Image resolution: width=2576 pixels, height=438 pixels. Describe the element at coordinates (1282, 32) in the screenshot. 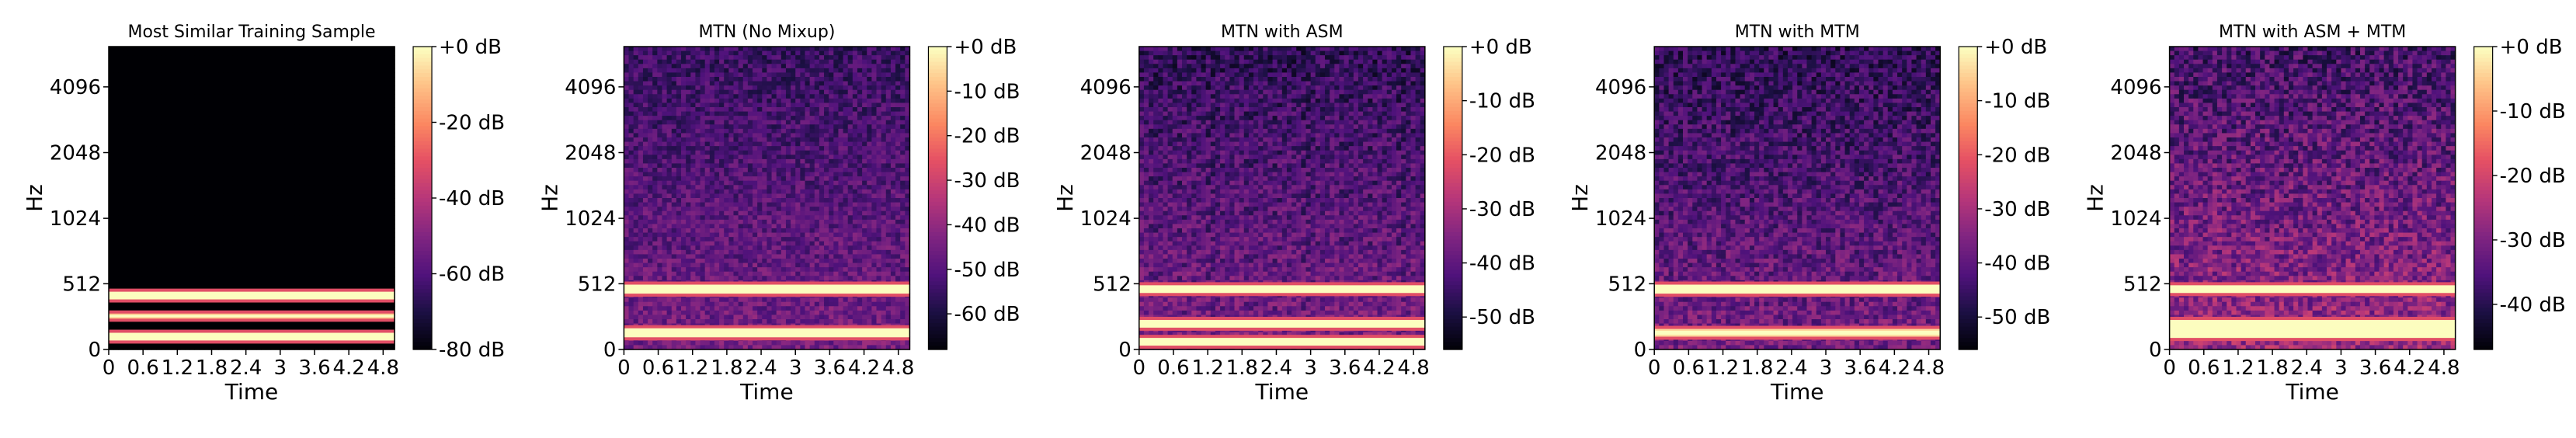

I see `panel-title: MTN with ASM` at that location.